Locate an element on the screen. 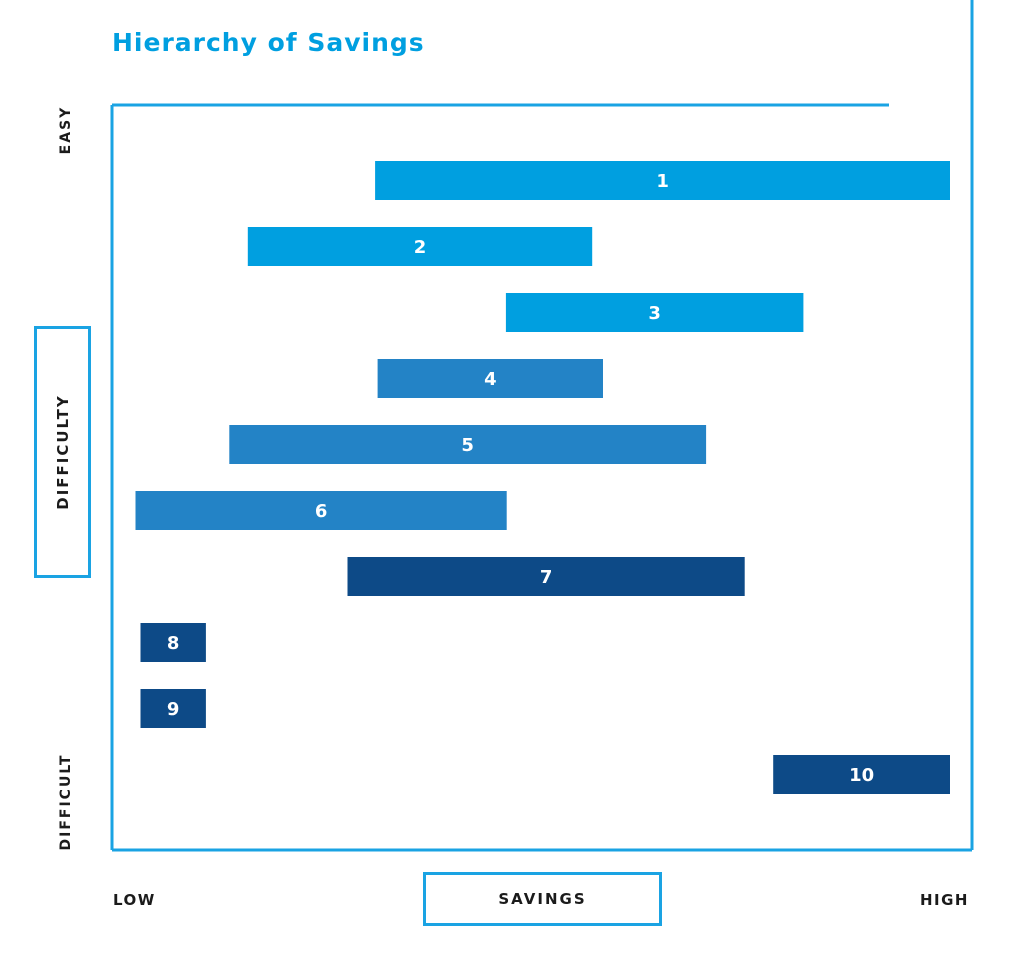 The width and height of the screenshot is (1023, 963). y-axis-title: DIFFICULTY is located at coordinates (62, 452).